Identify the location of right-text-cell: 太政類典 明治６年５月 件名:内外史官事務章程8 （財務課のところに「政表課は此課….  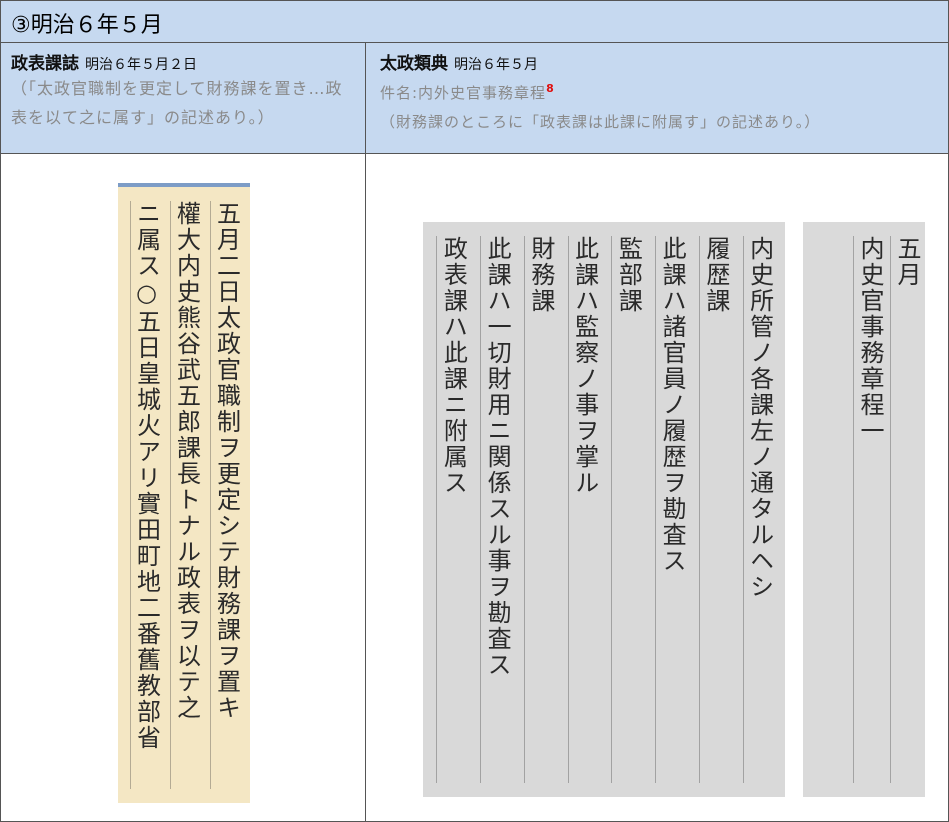
(657, 98).